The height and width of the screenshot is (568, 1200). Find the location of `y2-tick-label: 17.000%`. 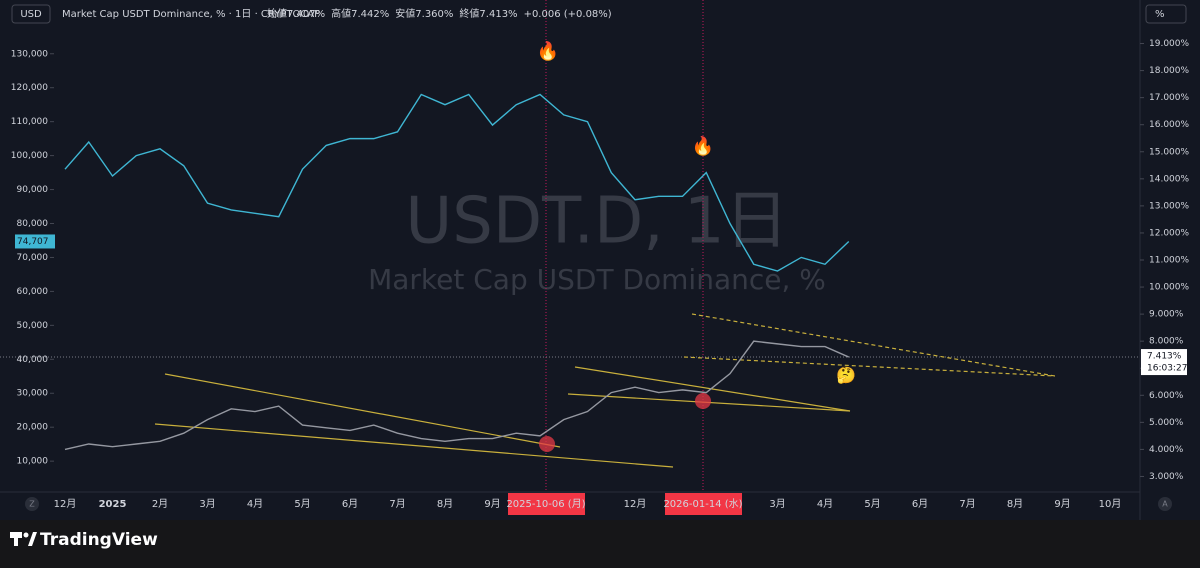

y2-tick-label: 17.000% is located at coordinates (1169, 98).